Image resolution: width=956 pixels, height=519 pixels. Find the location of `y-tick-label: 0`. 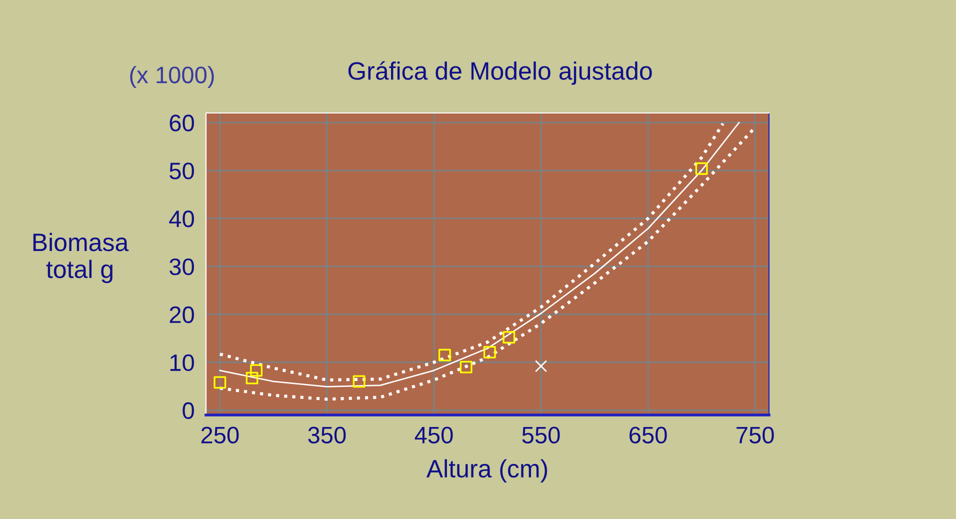

y-tick-label: 0 is located at coordinates (188, 410).